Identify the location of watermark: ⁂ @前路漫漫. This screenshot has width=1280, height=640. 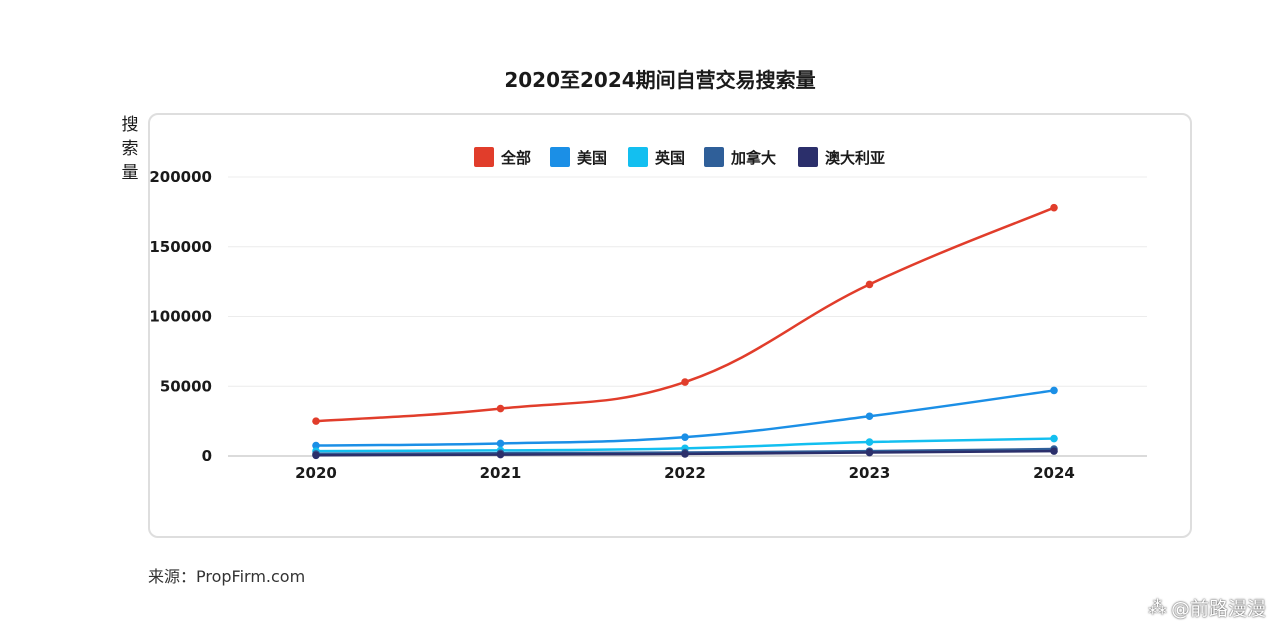
(1207, 607).